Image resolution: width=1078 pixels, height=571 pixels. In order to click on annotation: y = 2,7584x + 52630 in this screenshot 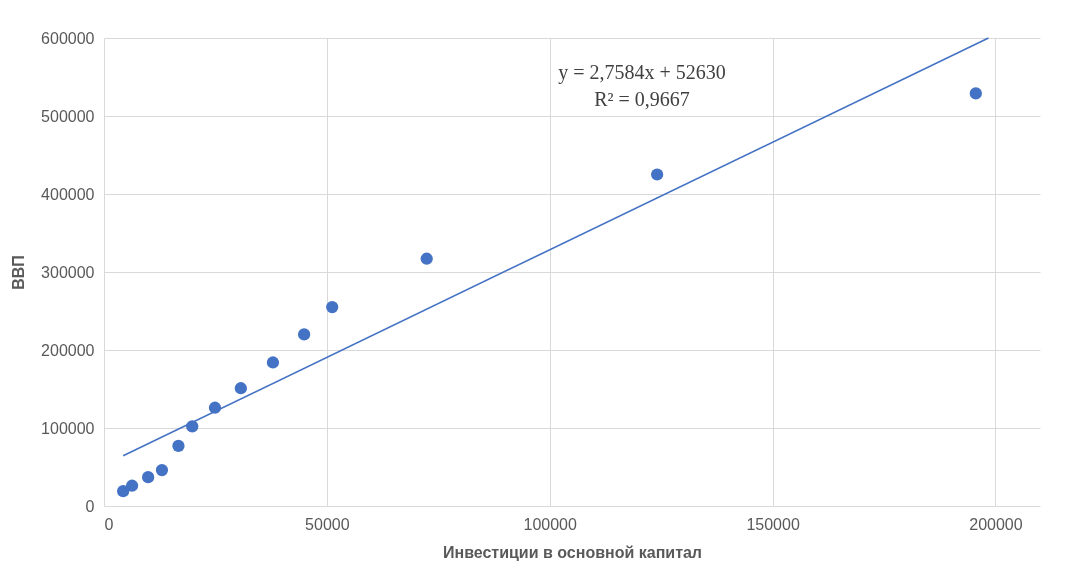, I will do `click(642, 72)`.